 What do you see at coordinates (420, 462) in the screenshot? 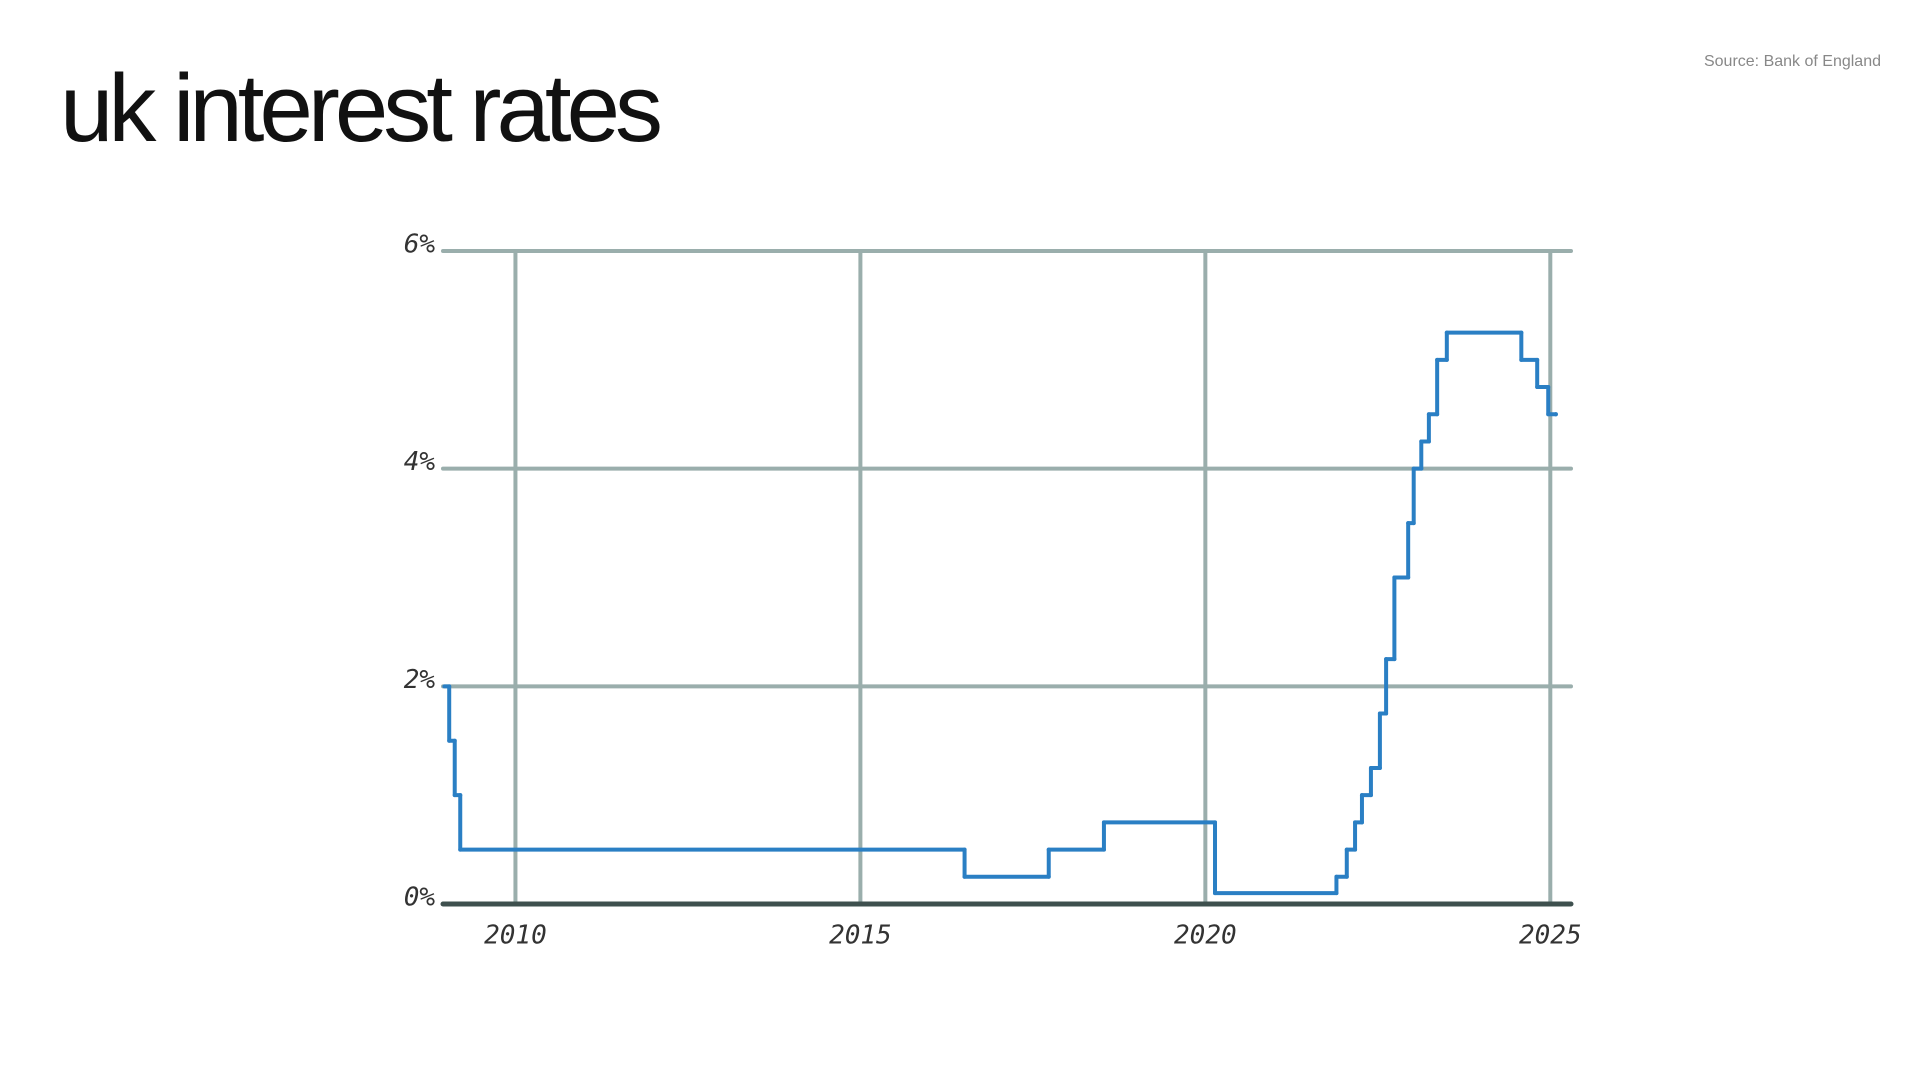
I see `y-tick-label: 4%` at bounding box center [420, 462].